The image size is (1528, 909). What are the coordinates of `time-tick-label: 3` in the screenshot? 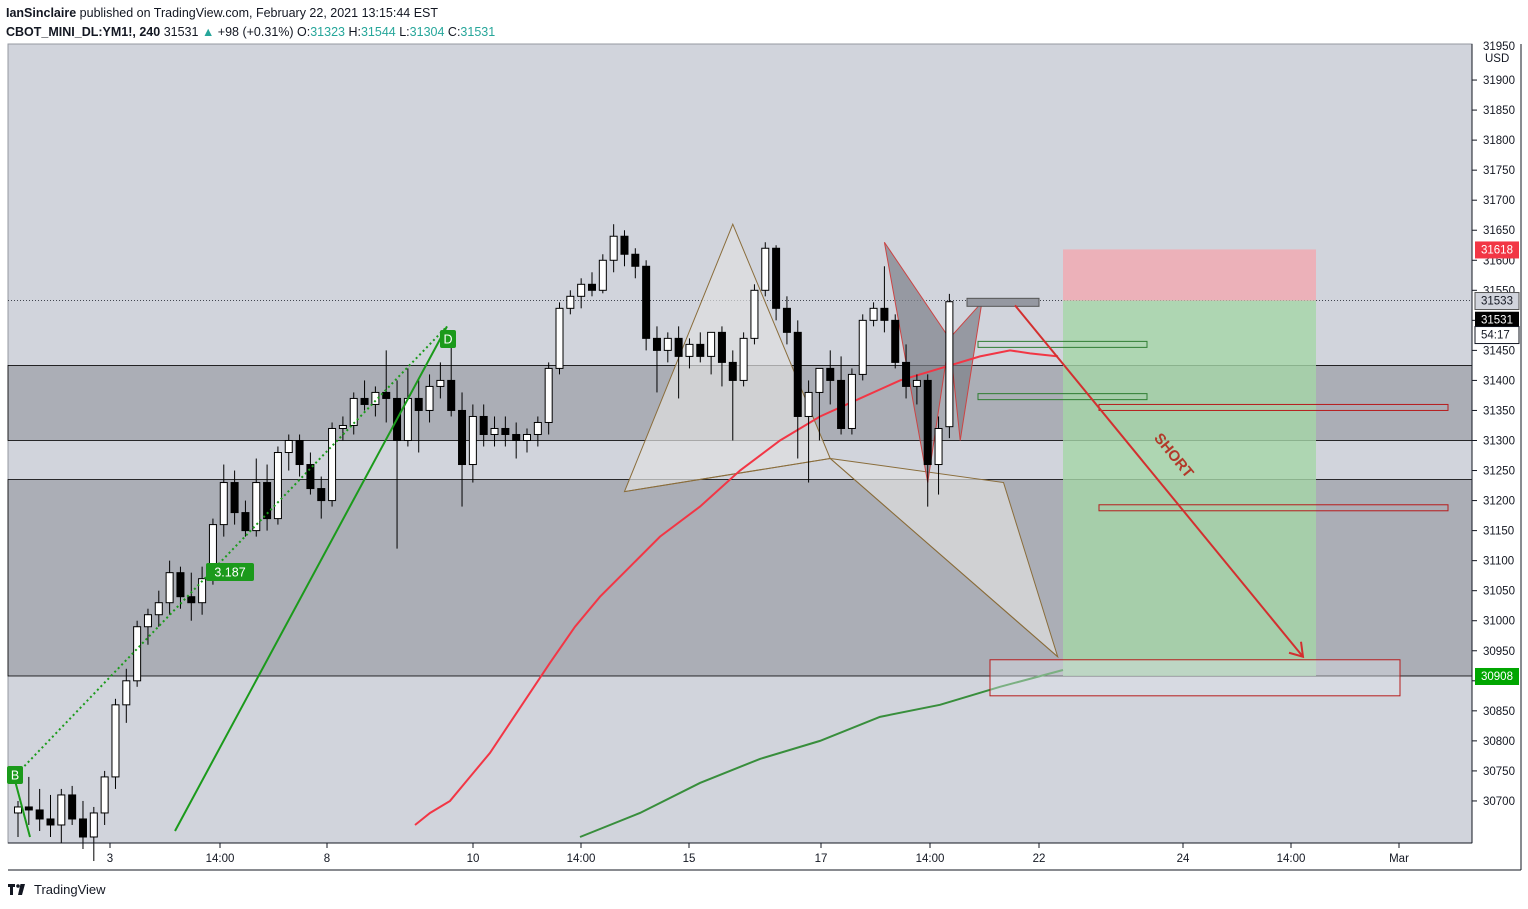 It's located at (110, 859).